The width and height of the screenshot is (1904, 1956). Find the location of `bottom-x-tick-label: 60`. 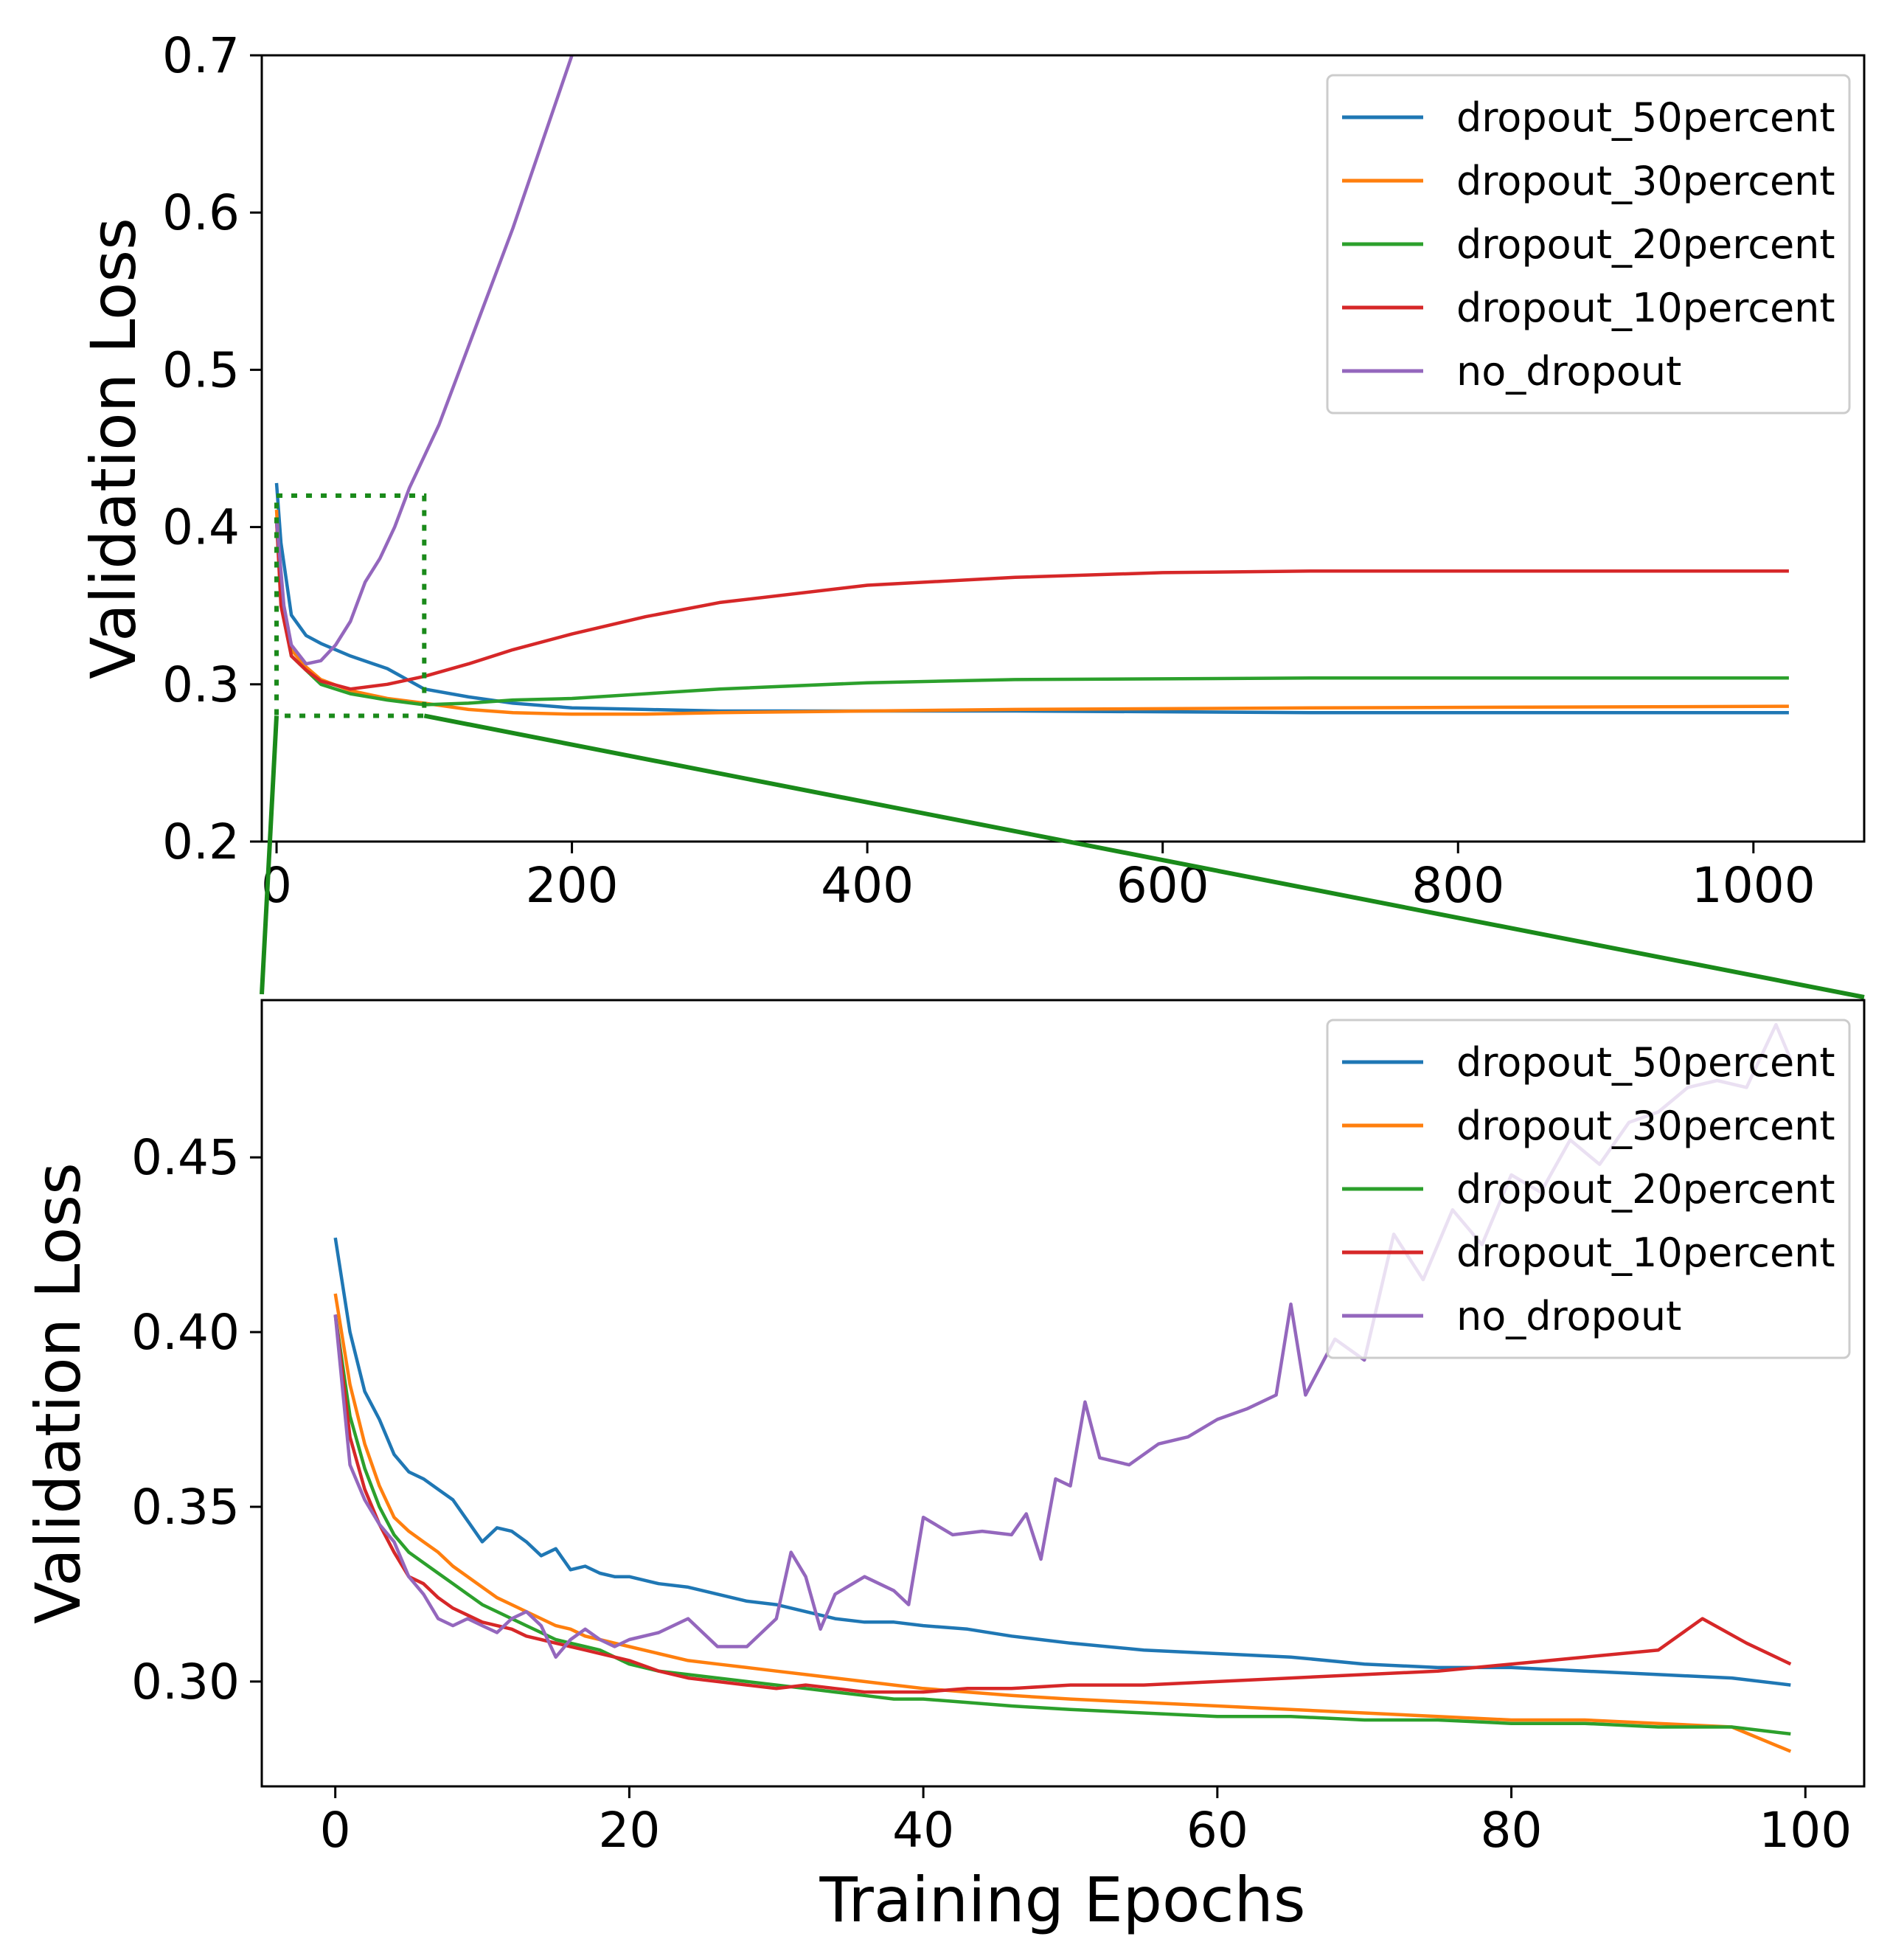

bottom-x-tick-label: 60 is located at coordinates (1217, 1830).